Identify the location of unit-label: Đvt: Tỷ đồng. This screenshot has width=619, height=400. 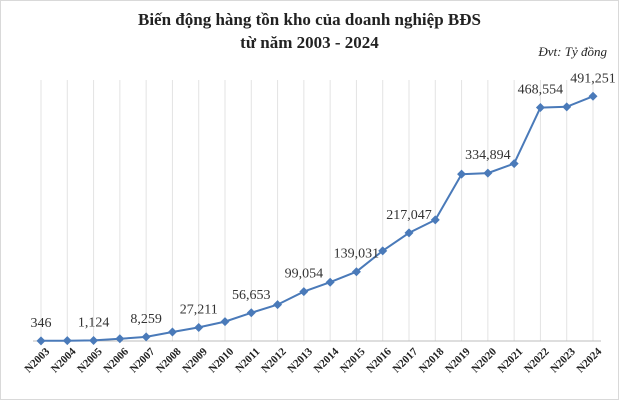
(572, 51).